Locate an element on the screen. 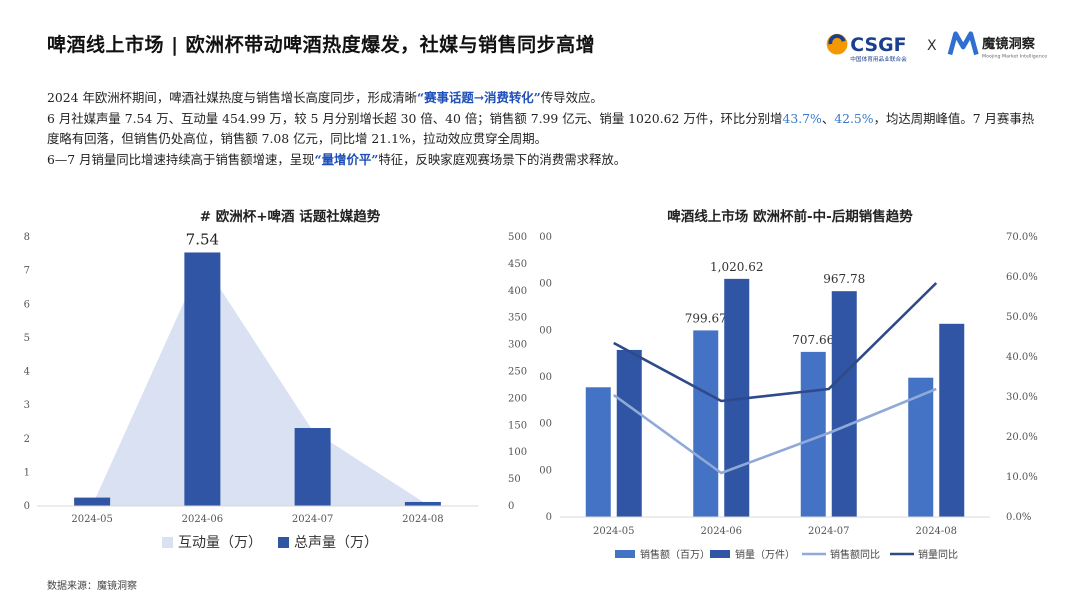 This screenshot has height=608, width=1080. y-left-tick-label: 200 is located at coordinates (546, 470).